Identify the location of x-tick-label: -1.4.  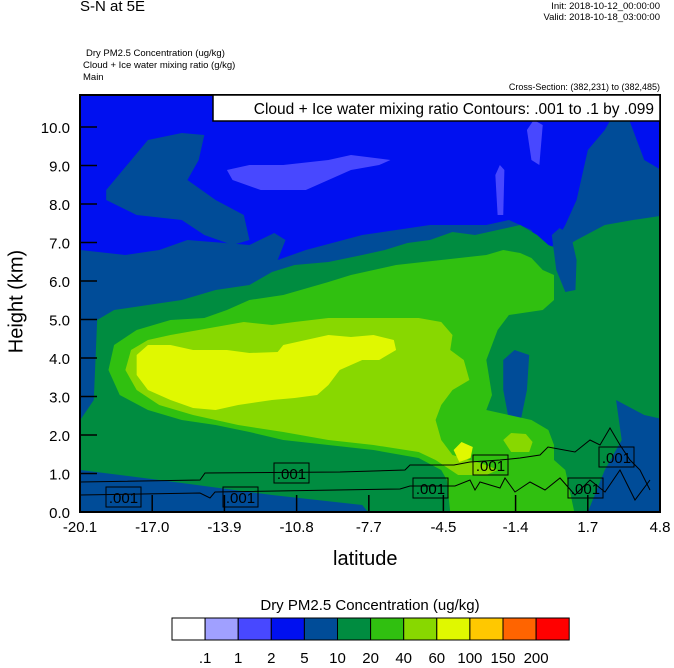
(516, 527).